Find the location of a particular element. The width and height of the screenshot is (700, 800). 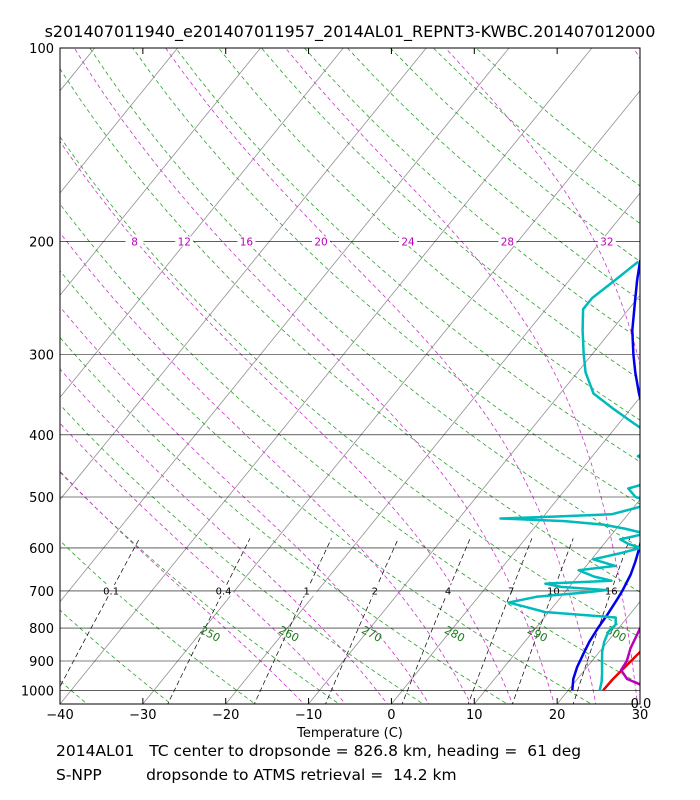

y-tick-label: 700 is located at coordinates (41, 592).